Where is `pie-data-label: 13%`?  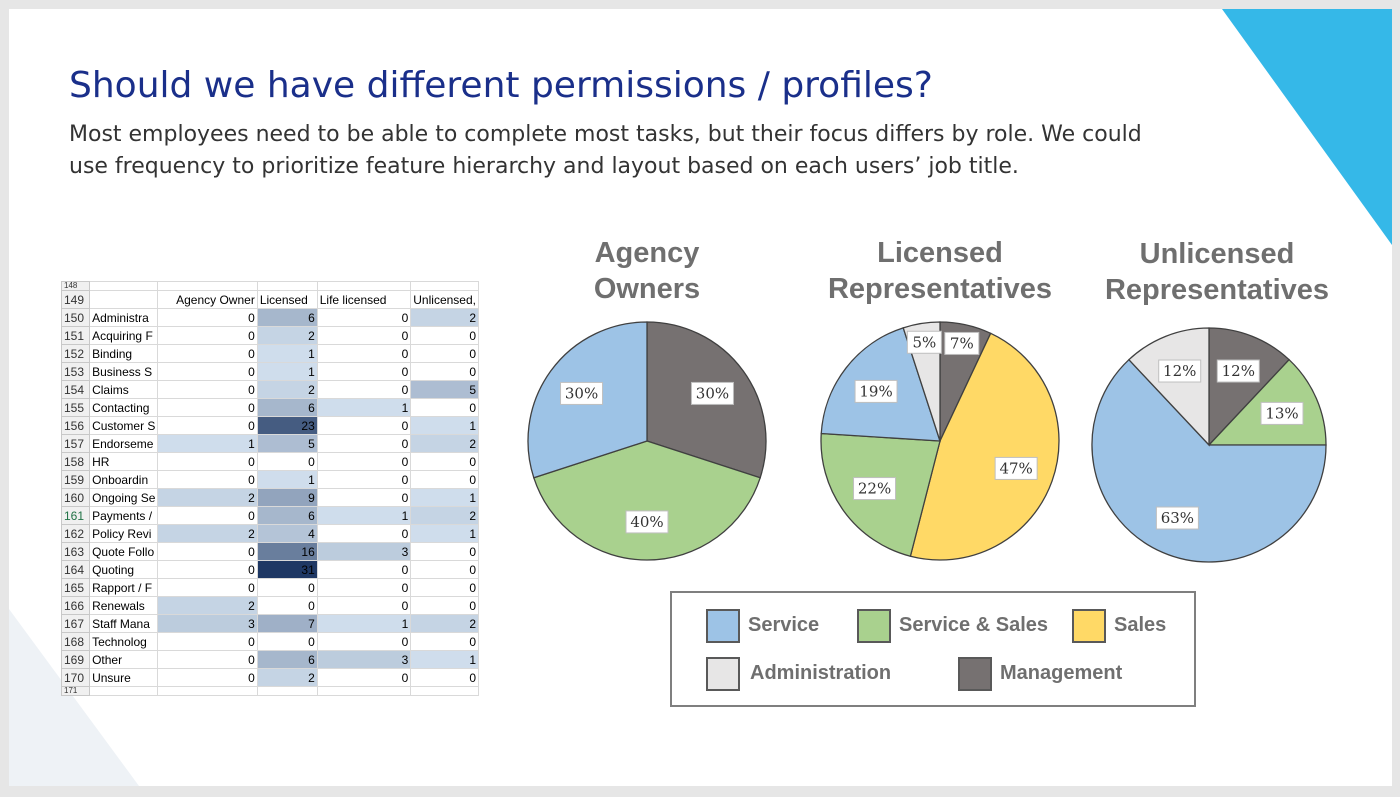 pie-data-label: 13% is located at coordinates (1282, 413).